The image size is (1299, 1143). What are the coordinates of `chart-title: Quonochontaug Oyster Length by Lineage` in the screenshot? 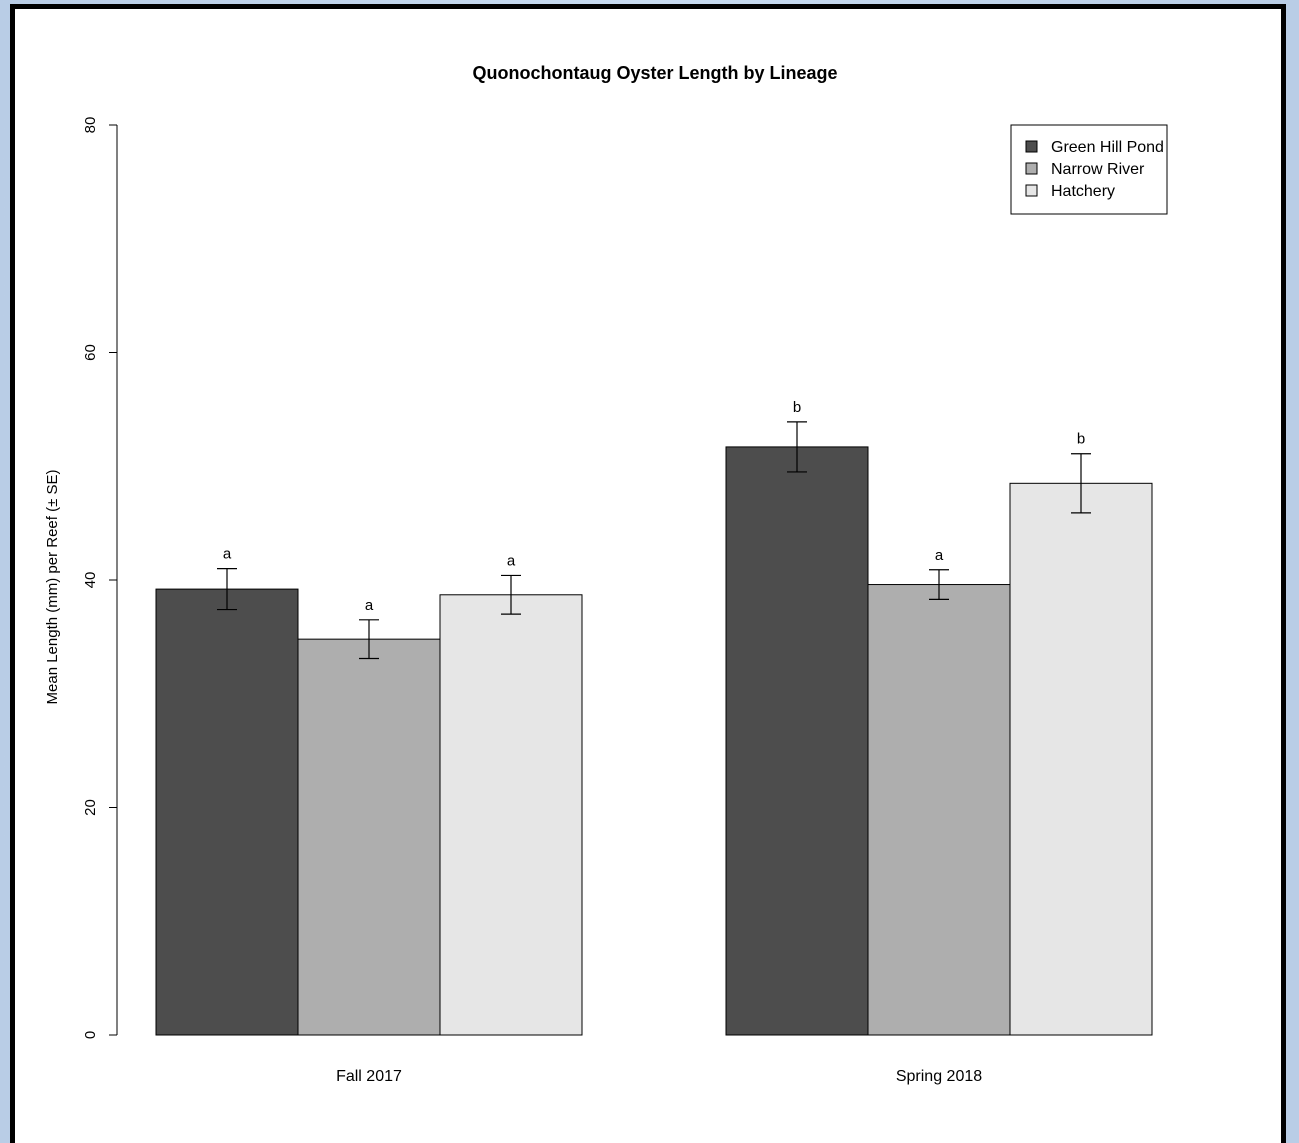 It's located at (654, 73).